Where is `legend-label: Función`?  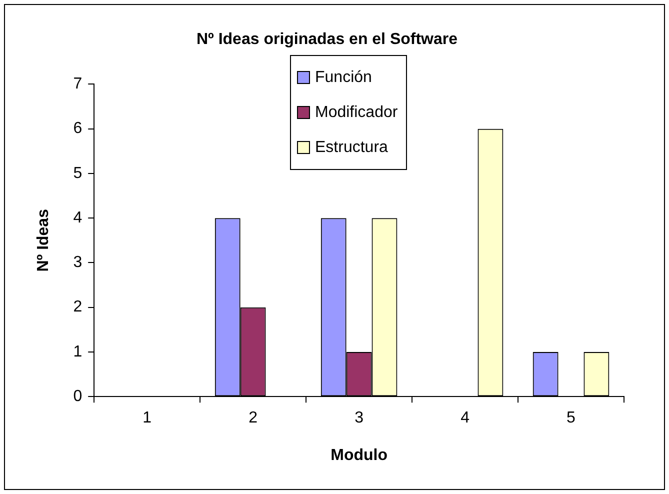
legend-label: Función is located at coordinates (343, 77).